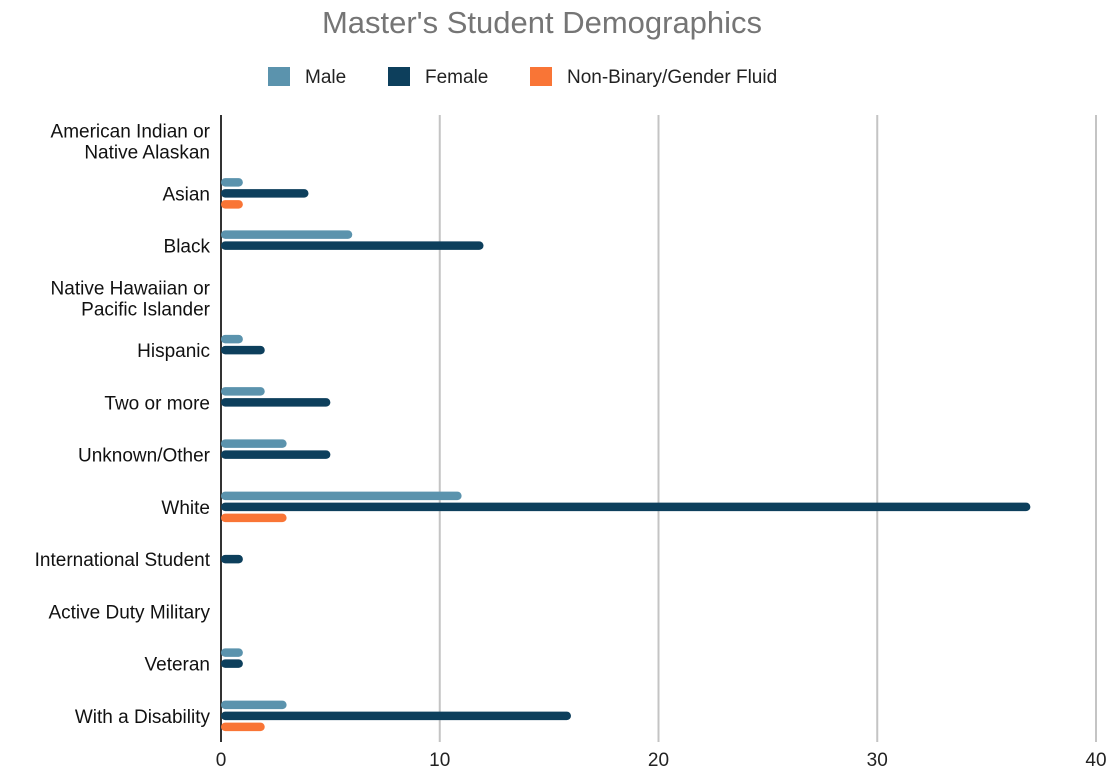 This screenshot has width=1110, height=775. I want to click on category-label-2: Asian, so click(186, 194).